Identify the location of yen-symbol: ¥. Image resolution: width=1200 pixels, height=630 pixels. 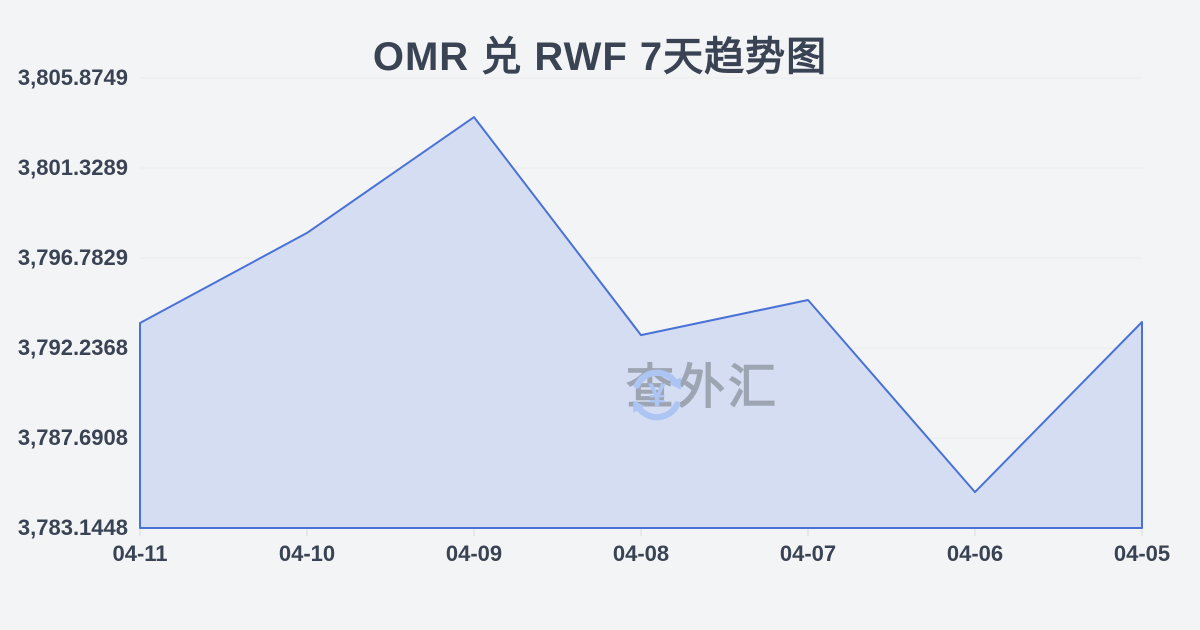
(657, 395).